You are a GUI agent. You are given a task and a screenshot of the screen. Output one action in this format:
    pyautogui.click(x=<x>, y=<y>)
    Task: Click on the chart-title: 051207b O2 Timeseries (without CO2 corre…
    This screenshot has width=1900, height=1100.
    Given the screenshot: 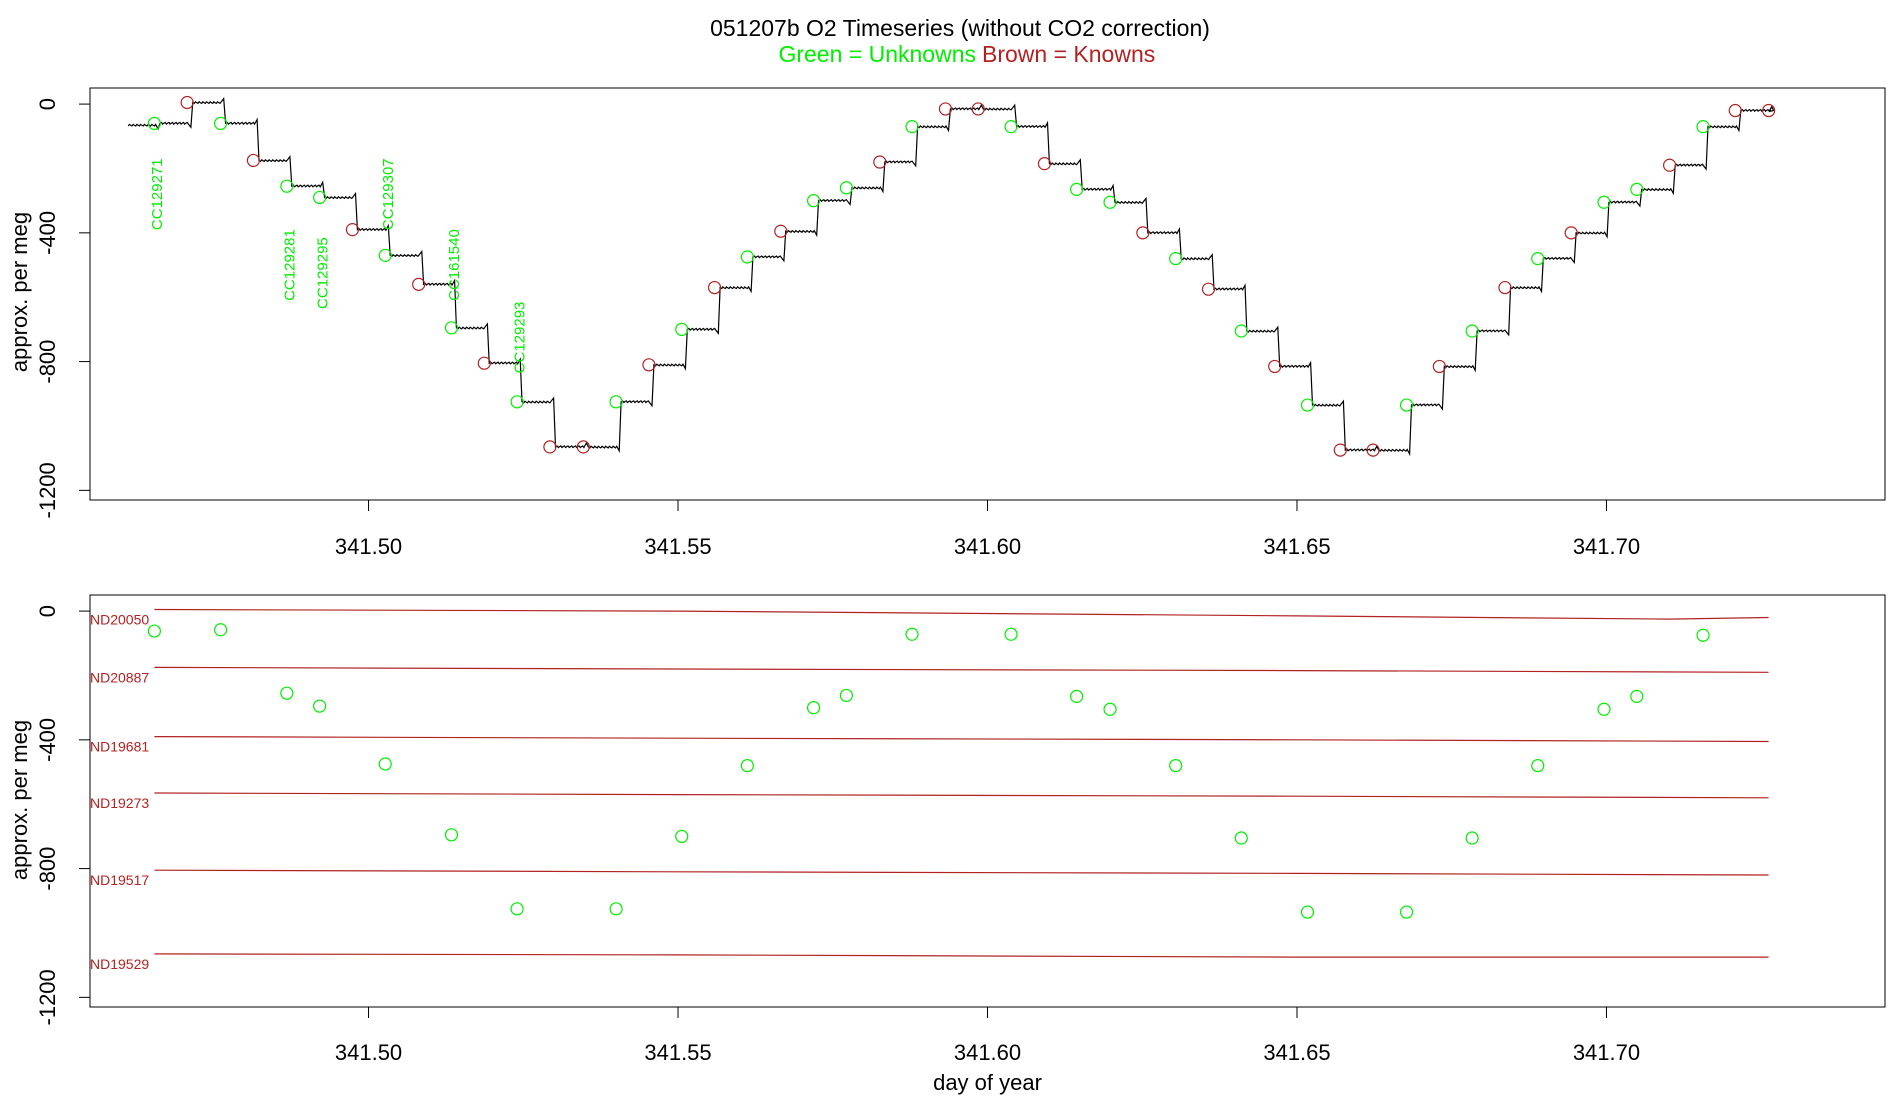 What is the action you would take?
    pyautogui.click(x=960, y=28)
    